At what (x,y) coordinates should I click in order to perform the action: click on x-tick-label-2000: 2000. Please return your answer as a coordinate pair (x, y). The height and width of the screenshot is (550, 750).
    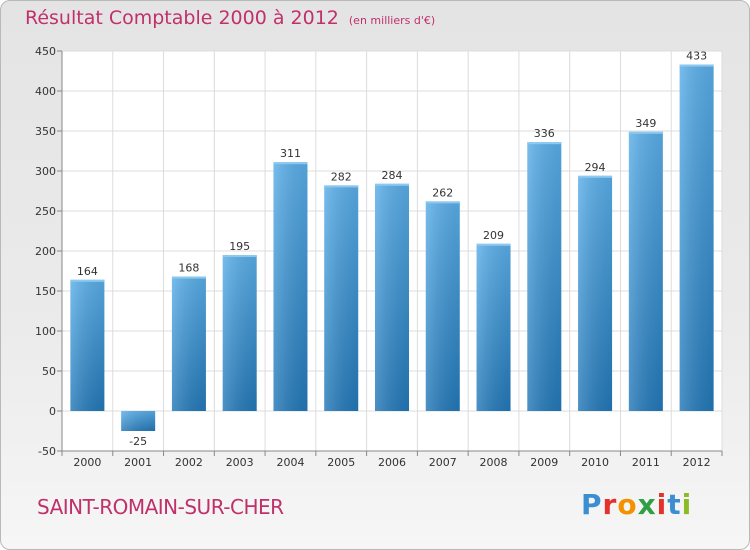
    Looking at the image, I should click on (87, 462).